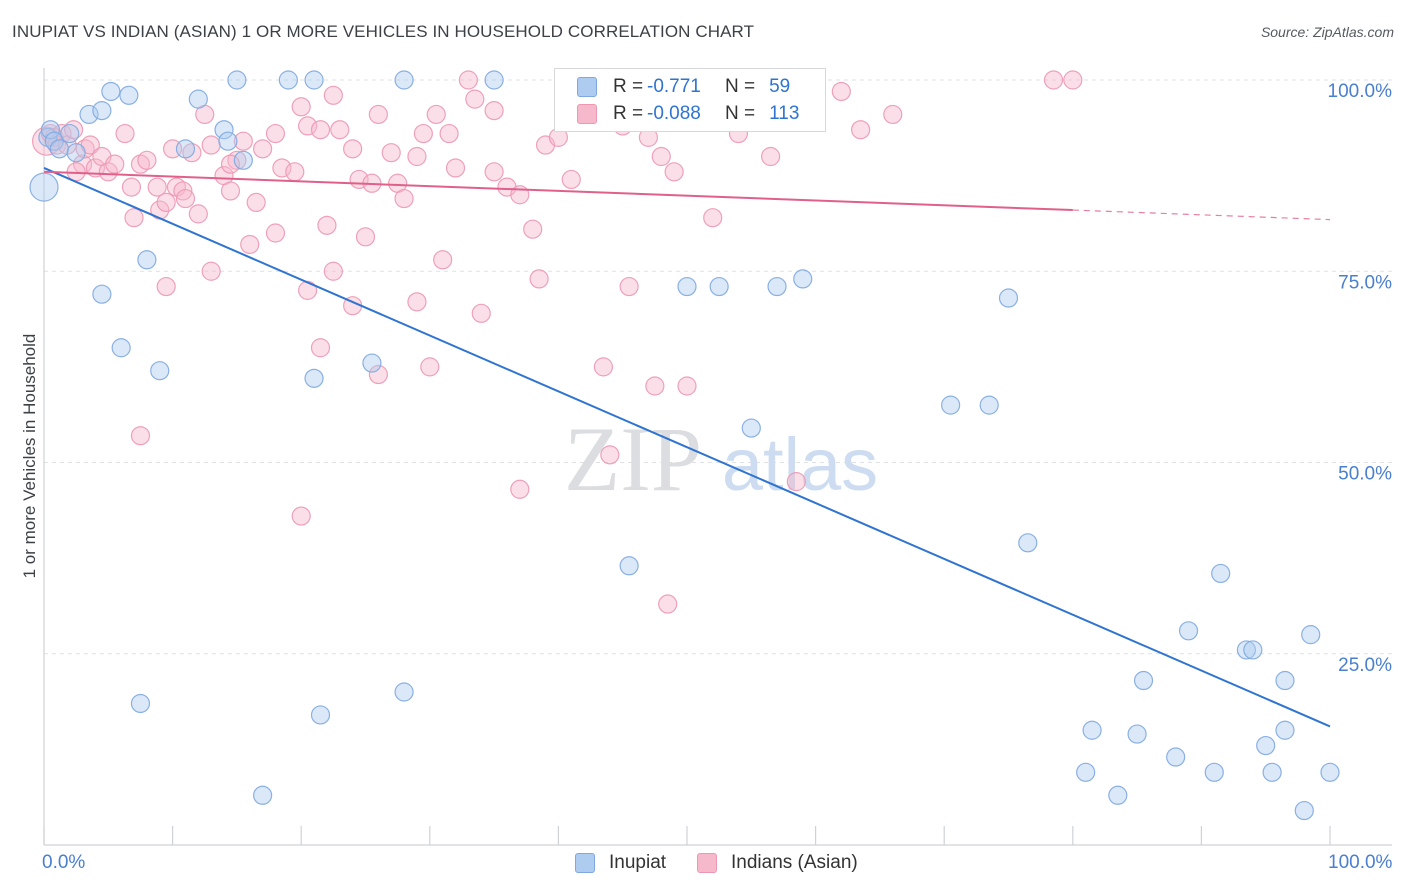 This screenshot has height=892, width=1406. Describe the element at coordinates (1201, 215) in the screenshot. I see `trend-line-indians-asian-extension` at that location.